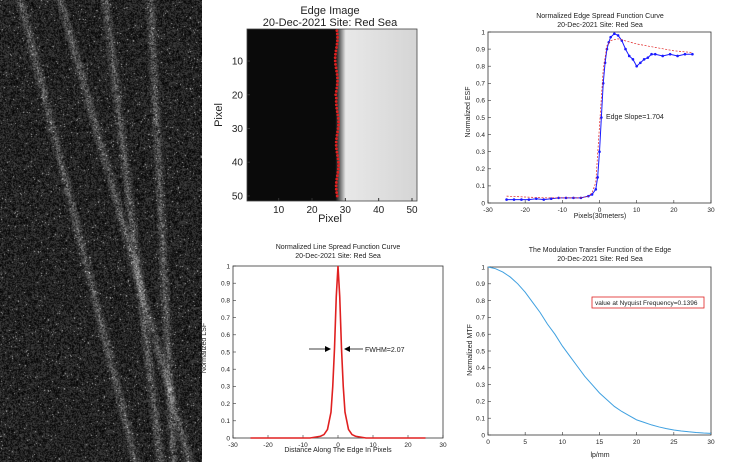 This screenshot has height=462, width=731. What do you see at coordinates (268, 445) in the screenshot?
I see `lsf-xtick-label: -20` at bounding box center [268, 445].